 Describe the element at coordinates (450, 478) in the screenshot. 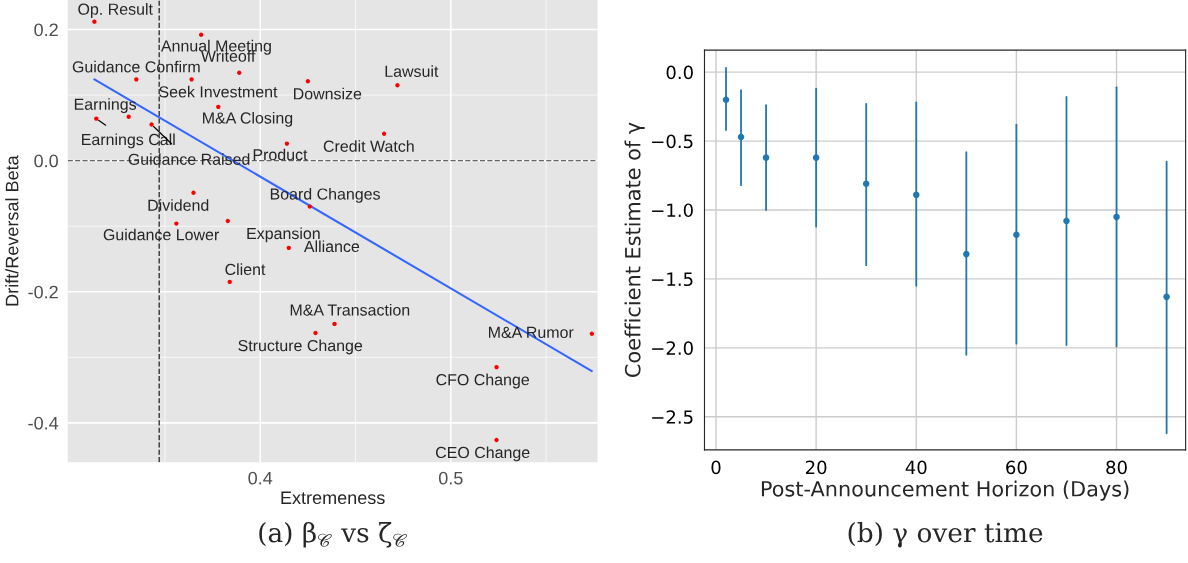

I see `x-tick-label: 0.5` at that location.